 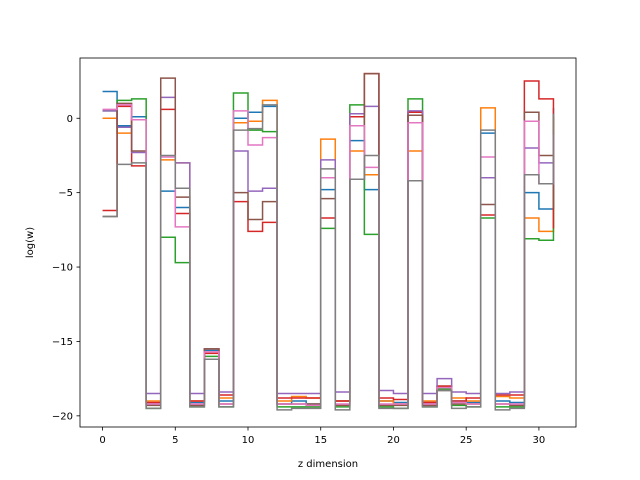 What do you see at coordinates (62, 416) in the screenshot?
I see `y-tick-label: −20` at bounding box center [62, 416].